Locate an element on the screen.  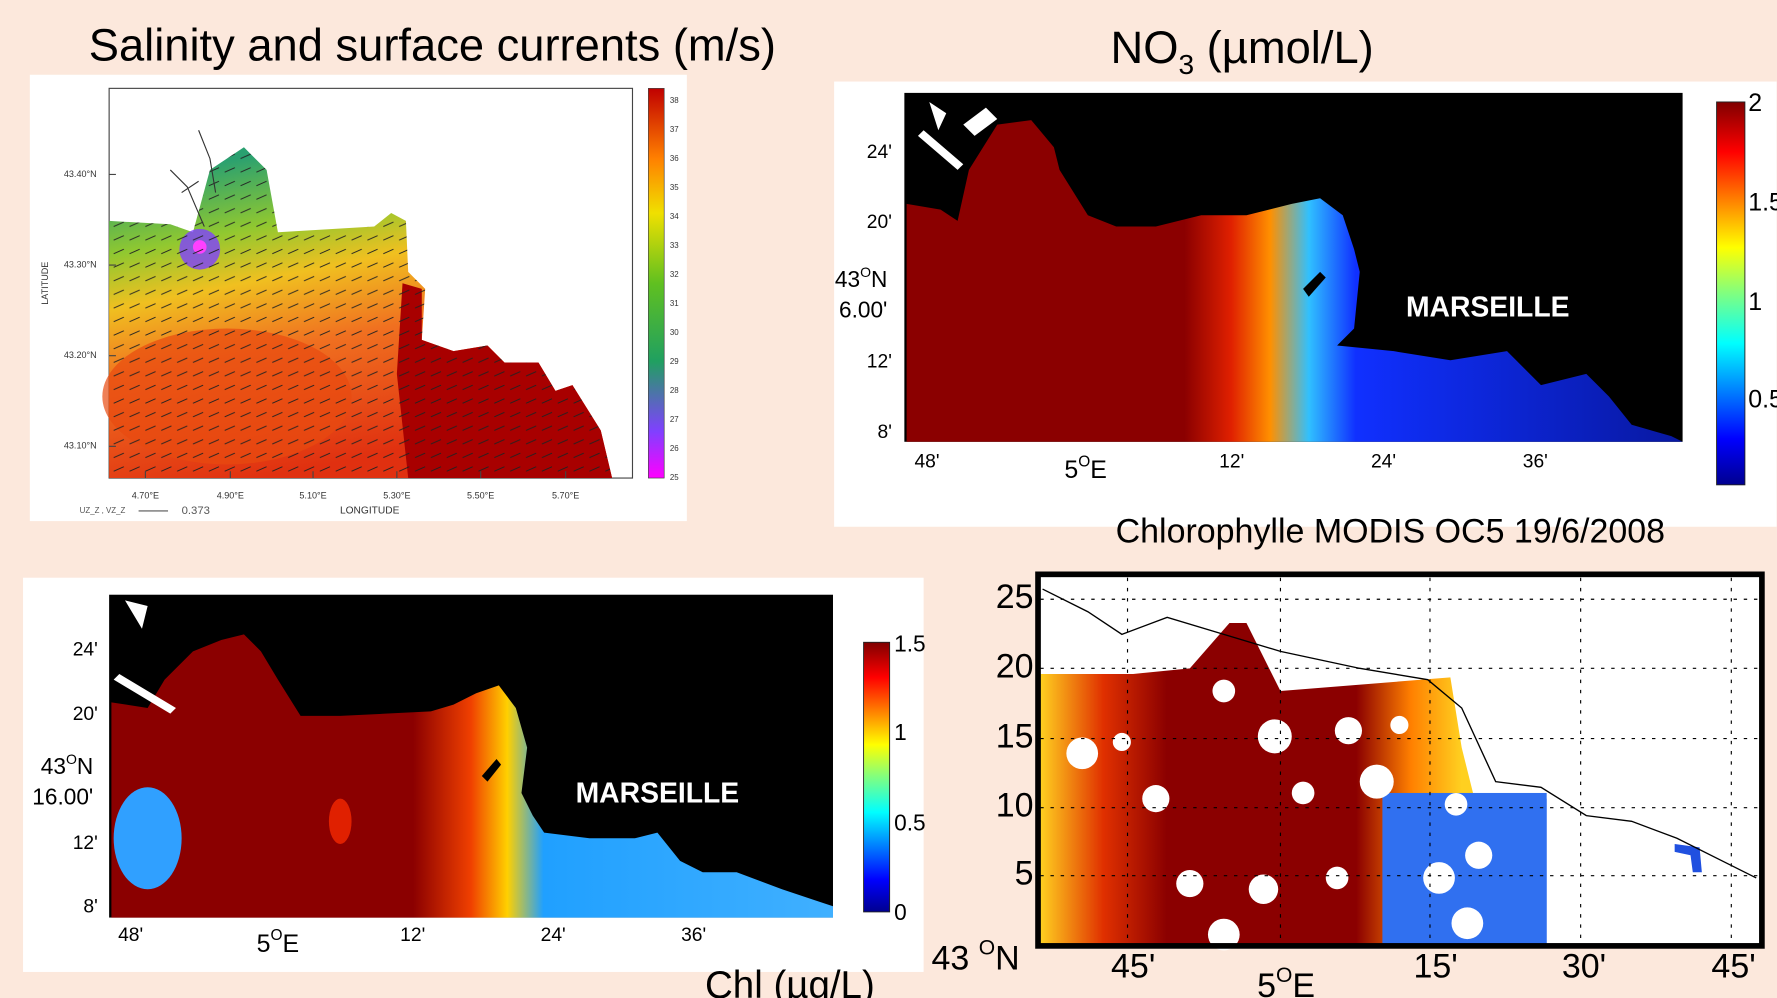
x-tick-label: 5.70°E is located at coordinates (565, 496).